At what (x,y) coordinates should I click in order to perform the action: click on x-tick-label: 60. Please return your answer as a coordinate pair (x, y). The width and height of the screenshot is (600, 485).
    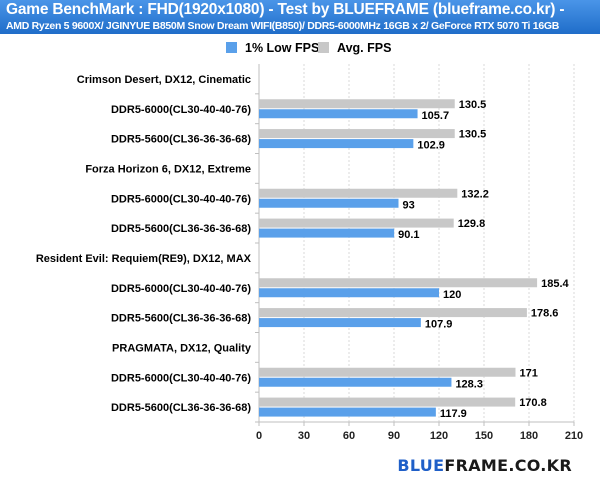
    Looking at the image, I should click on (349, 436).